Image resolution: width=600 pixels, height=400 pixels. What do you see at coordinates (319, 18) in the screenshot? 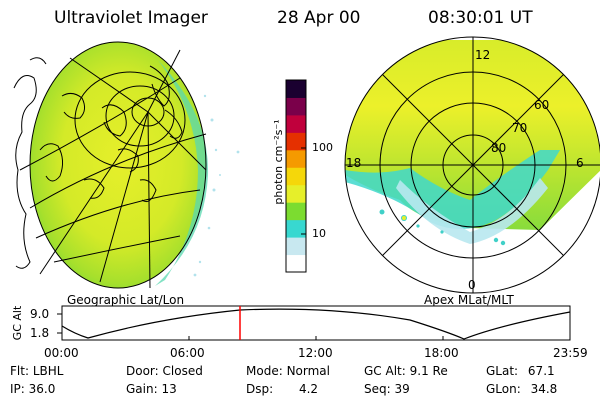
I see `date-label: 28 Apr 00` at bounding box center [319, 18].